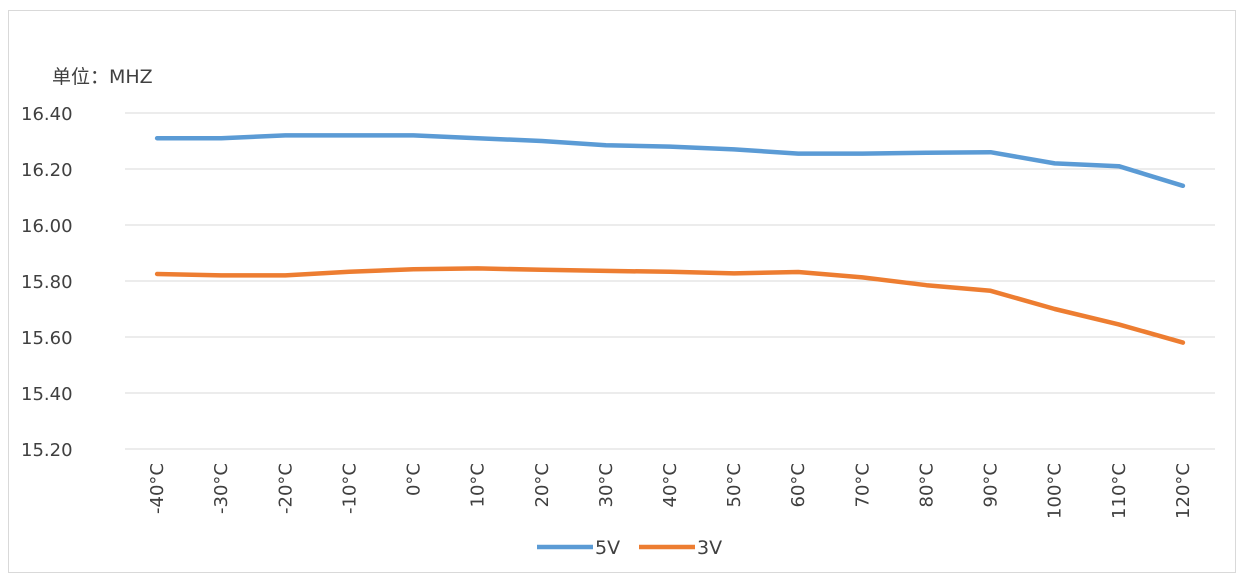 The image size is (1244, 579). What do you see at coordinates (1119, 491) in the screenshot?
I see `x-tick-label: 110°C` at bounding box center [1119, 491].